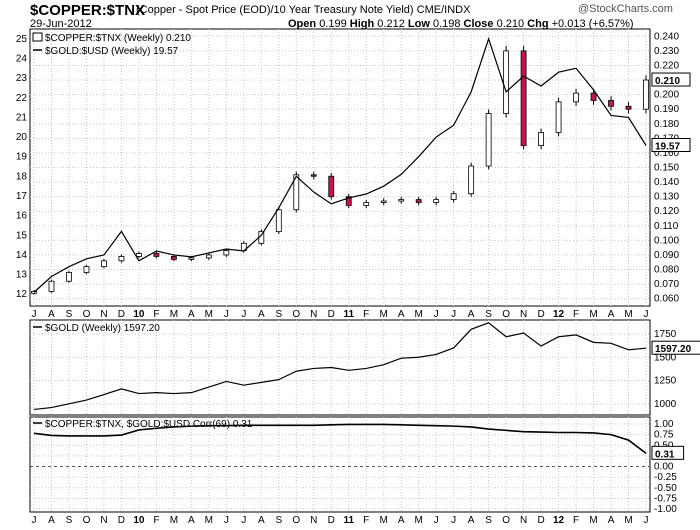 The width and height of the screenshot is (700, 530). What do you see at coordinates (418, 24) in the screenshot?
I see `low-label: Low` at bounding box center [418, 24].